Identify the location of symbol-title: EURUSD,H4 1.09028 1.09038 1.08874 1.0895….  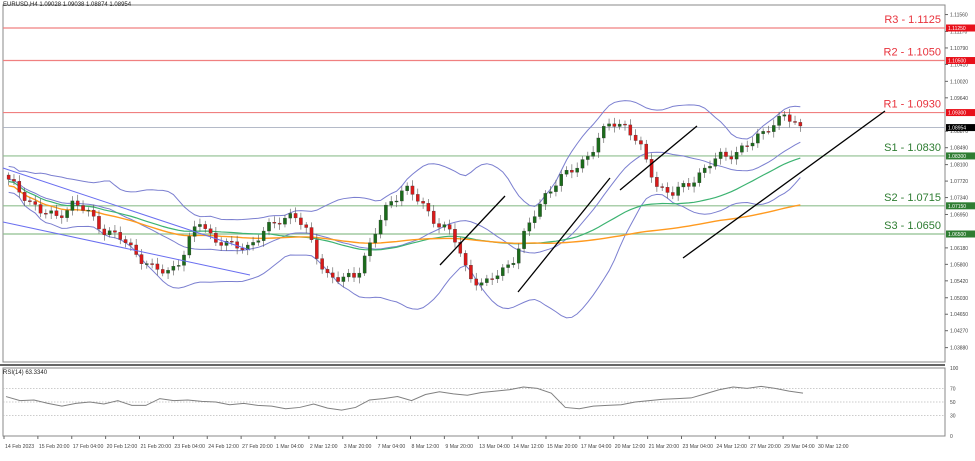
(67, 5).